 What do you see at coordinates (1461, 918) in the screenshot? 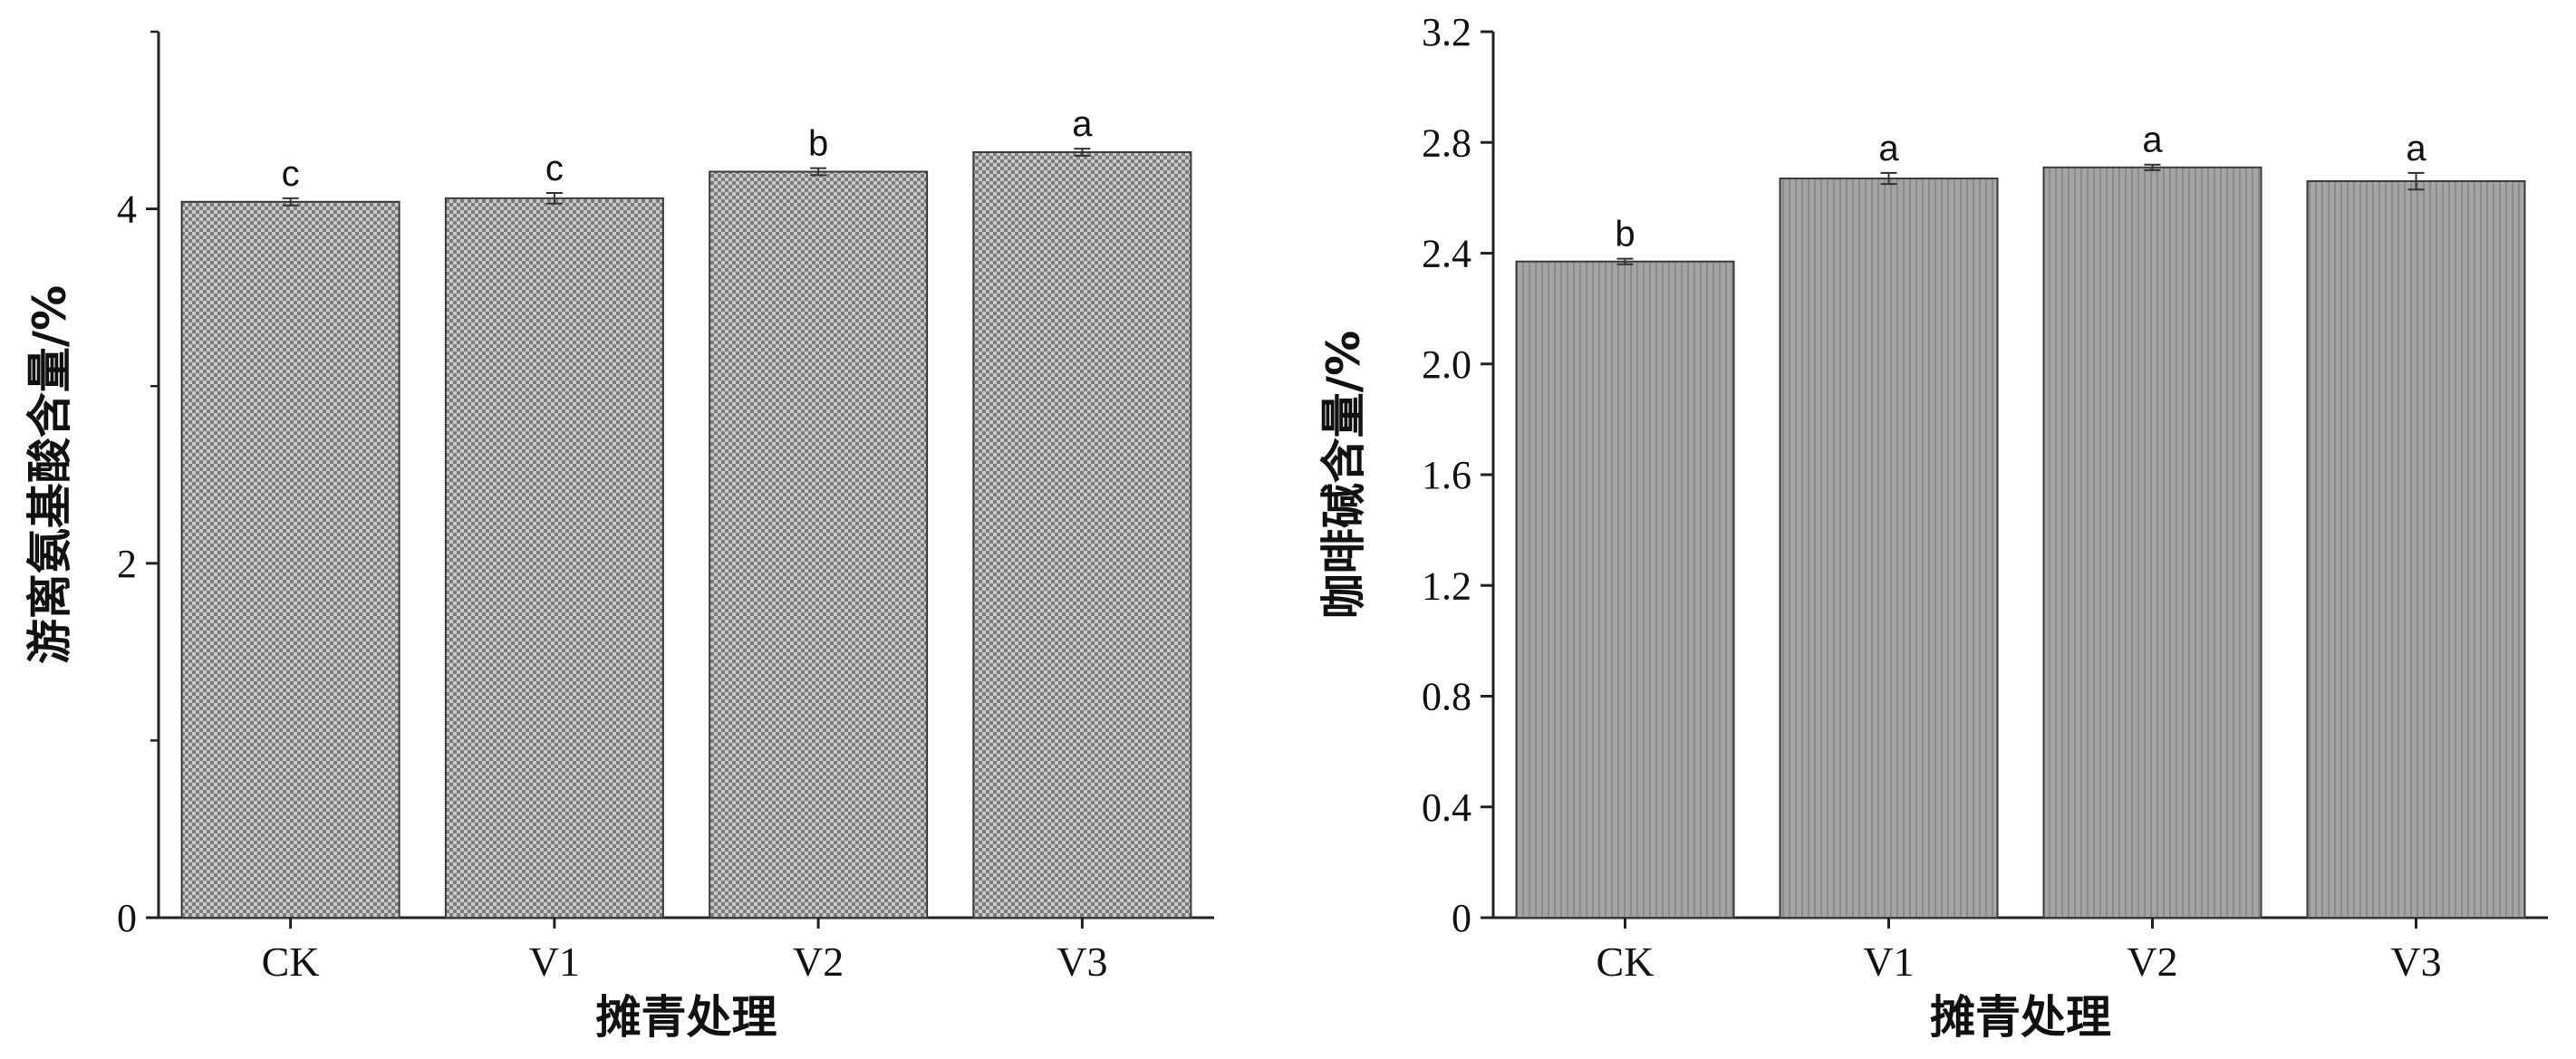
I see `caffeine-y-tick-label: 0` at bounding box center [1461, 918].